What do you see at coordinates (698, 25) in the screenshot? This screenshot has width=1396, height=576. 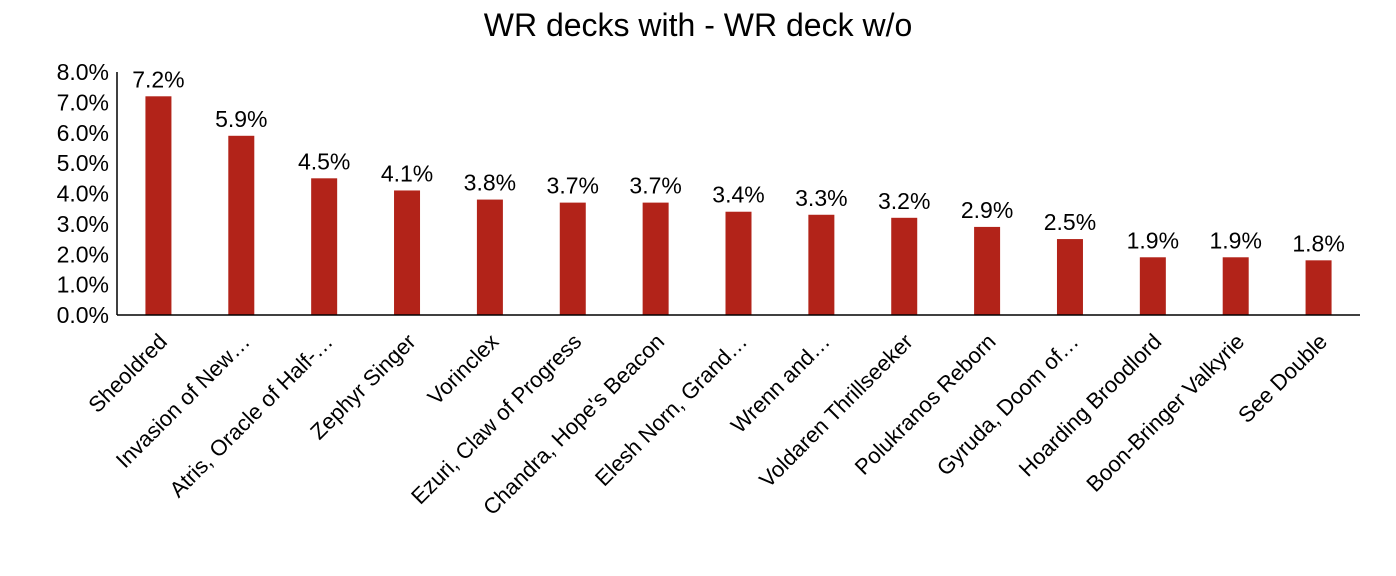 I see `chart-title: WR decks with - WR deck w/o` at bounding box center [698, 25].